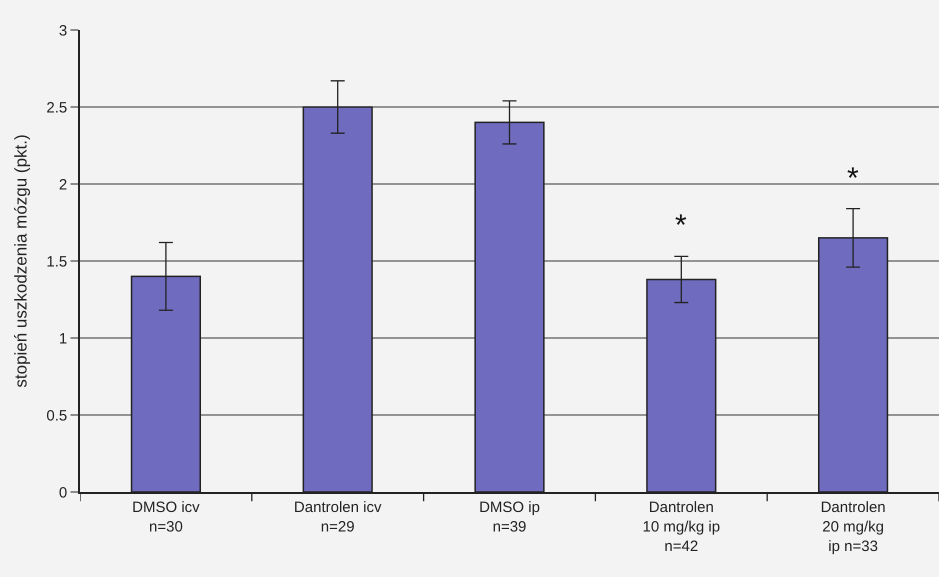 The width and height of the screenshot is (939, 577). What do you see at coordinates (63, 31) in the screenshot?
I see `y-tick-label: 3` at bounding box center [63, 31].